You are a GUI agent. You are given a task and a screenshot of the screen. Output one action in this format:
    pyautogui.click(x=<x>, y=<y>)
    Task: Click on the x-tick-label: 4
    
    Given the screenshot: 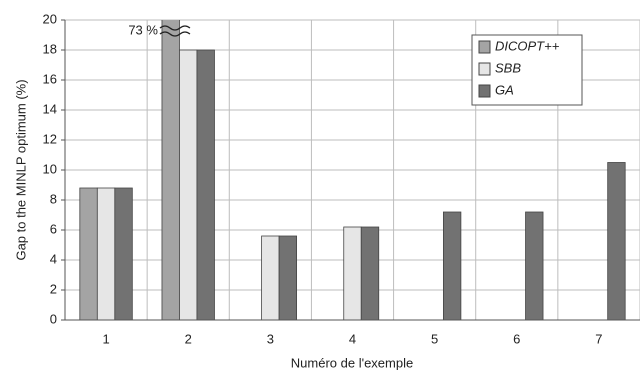 What is the action you would take?
    pyautogui.click(x=352, y=338)
    